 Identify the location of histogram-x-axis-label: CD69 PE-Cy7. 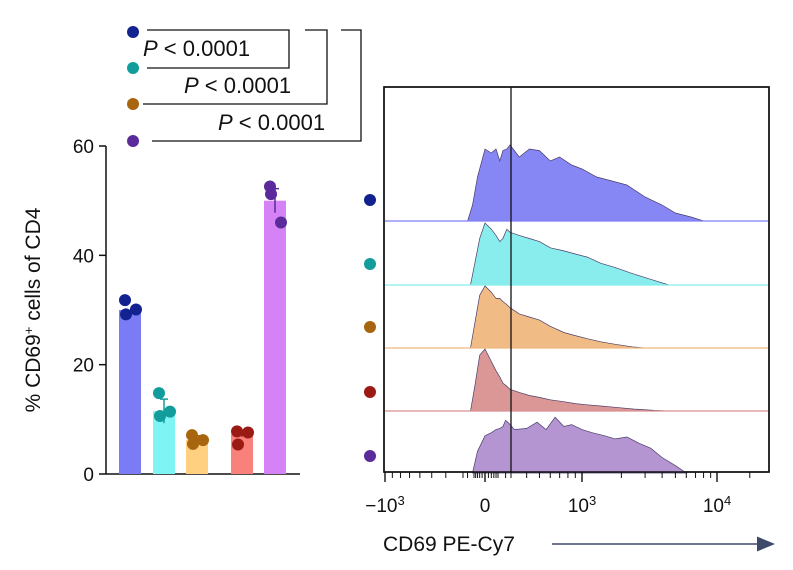
(449, 544).